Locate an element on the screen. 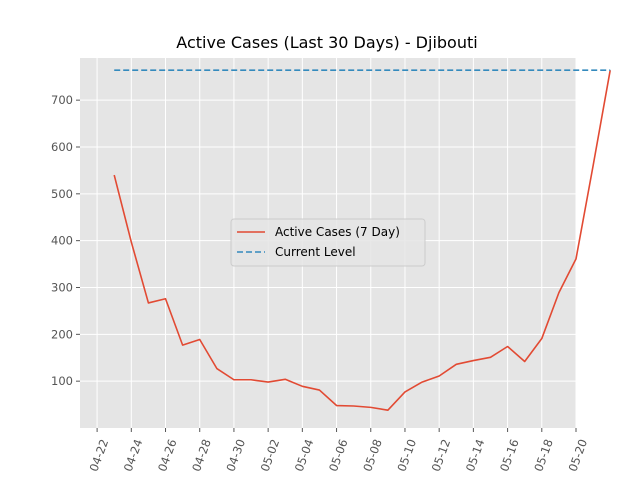 This screenshot has width=640, height=480. y-tick-label: 100 is located at coordinates (62, 381).